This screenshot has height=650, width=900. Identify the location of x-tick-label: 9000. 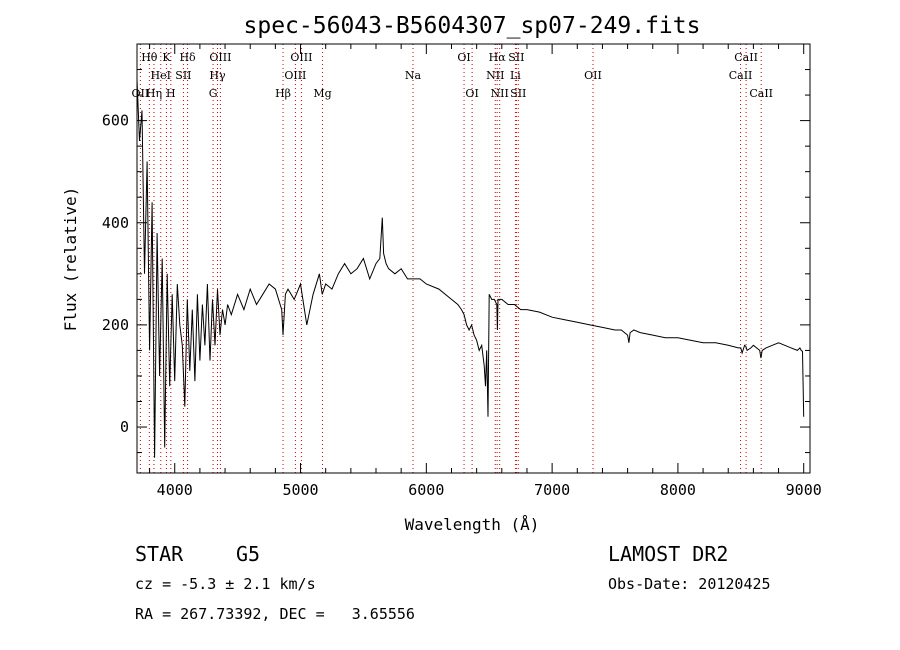
(804, 490).